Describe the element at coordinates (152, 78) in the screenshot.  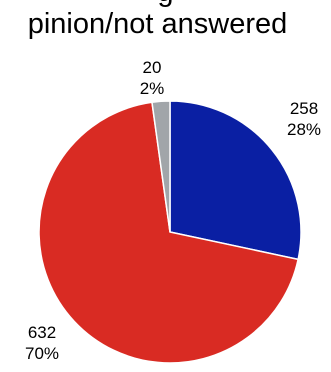
I see `slice-label-no-opinion: 20 2%` at that location.